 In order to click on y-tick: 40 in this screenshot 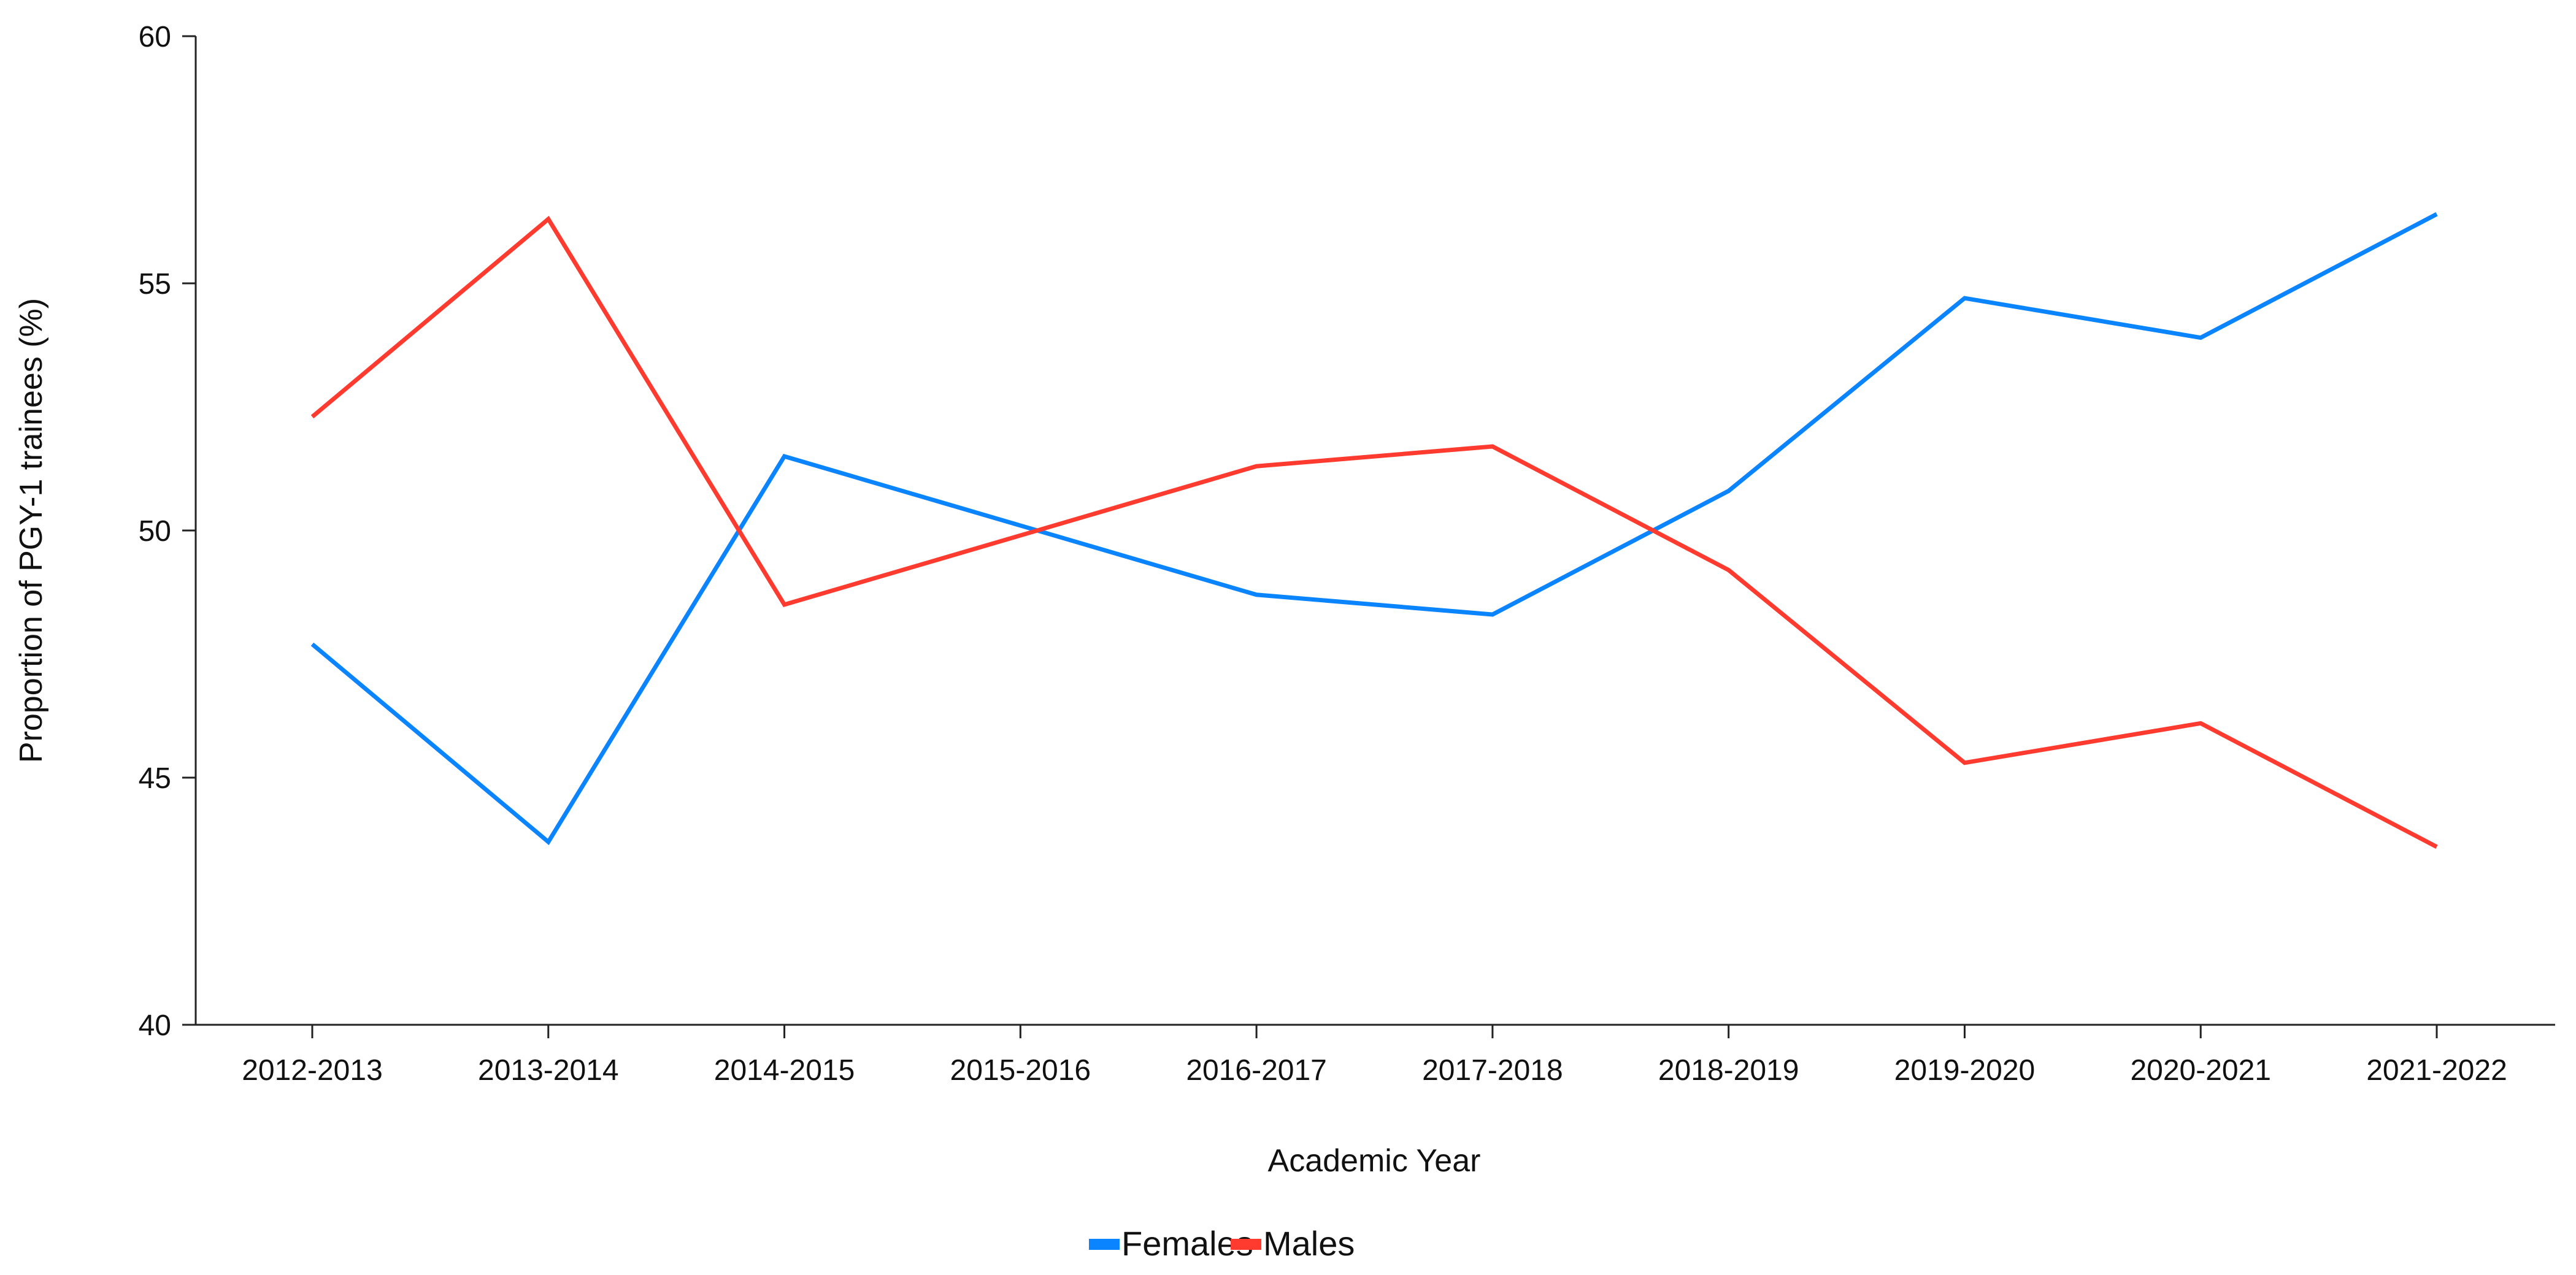, I will do `click(167, 1025)`.